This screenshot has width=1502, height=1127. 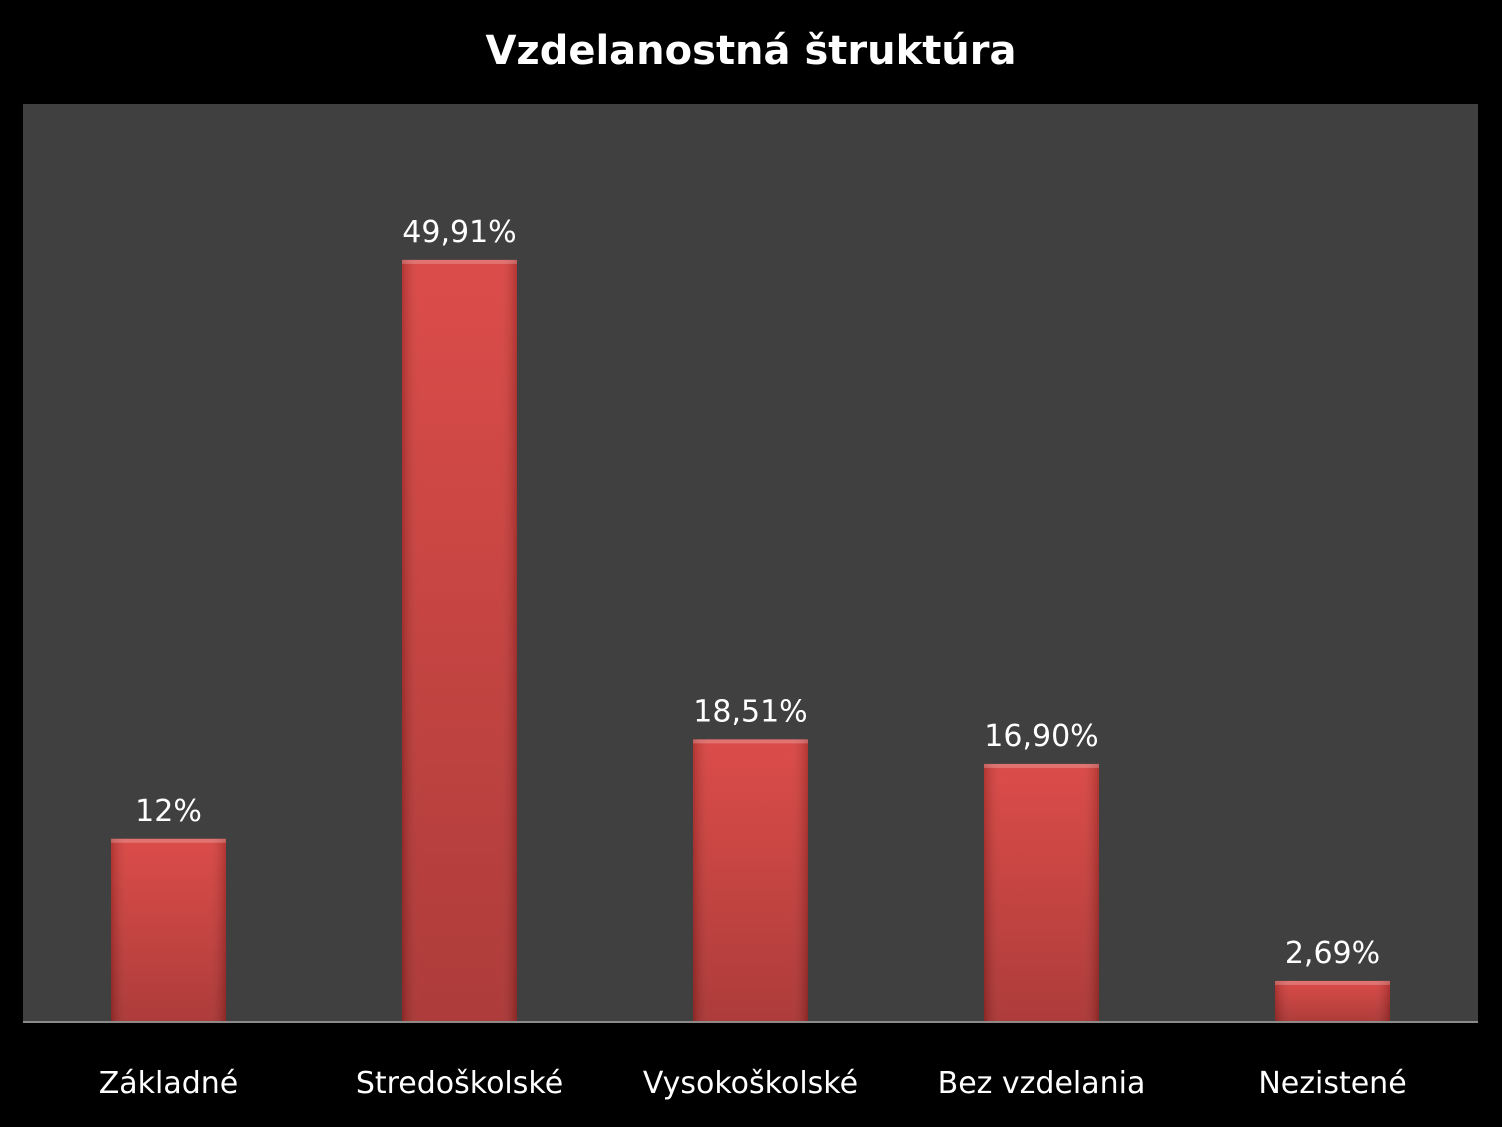 I want to click on category-label: Stredoškolské, so click(x=459, y=1083).